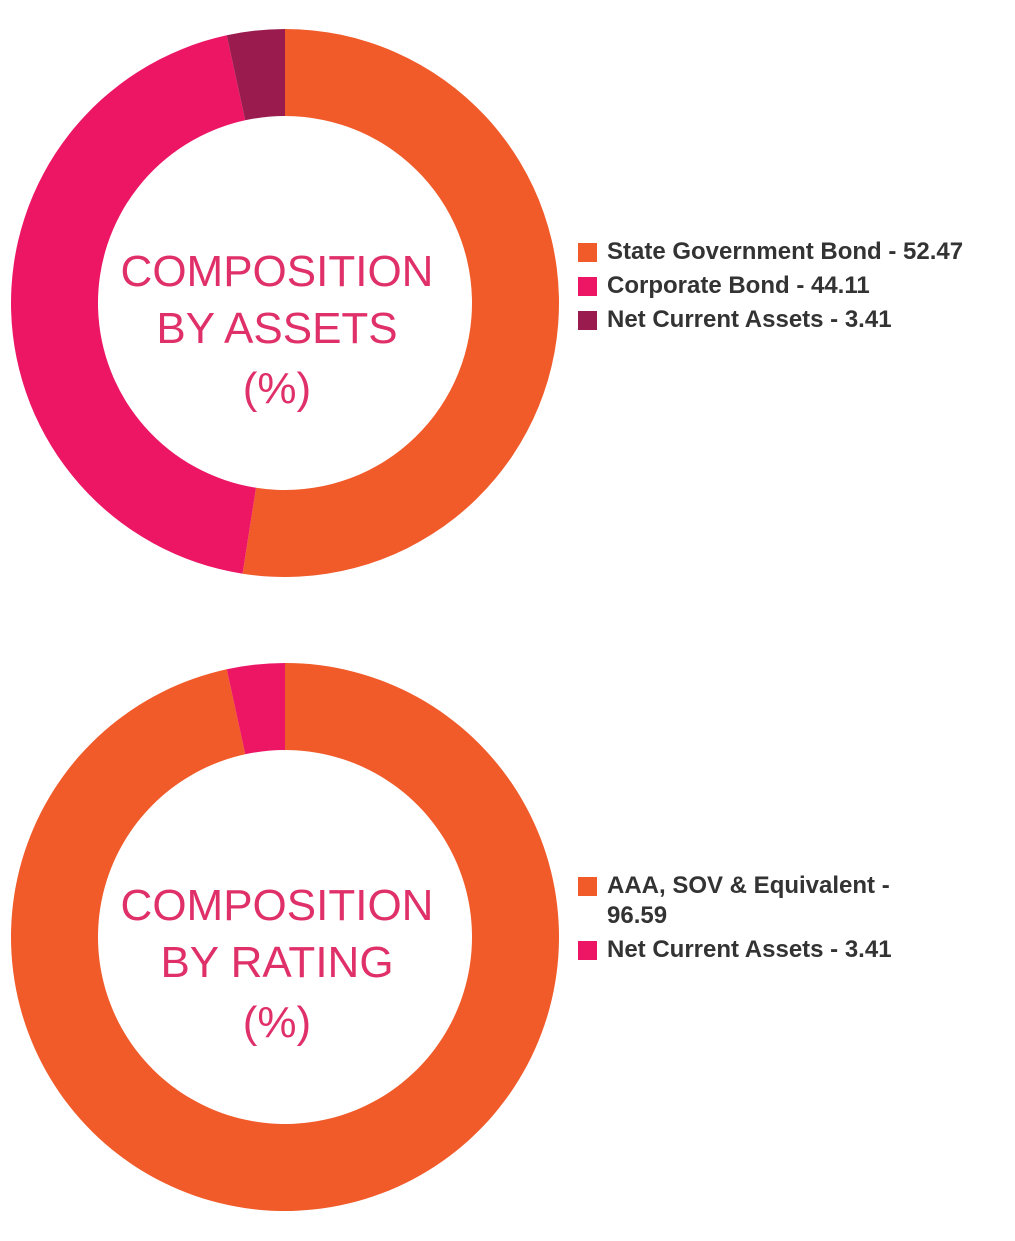 The height and width of the screenshot is (1241, 1015). What do you see at coordinates (277, 388) in the screenshot?
I see `center-label-assets-line-2: (%)` at bounding box center [277, 388].